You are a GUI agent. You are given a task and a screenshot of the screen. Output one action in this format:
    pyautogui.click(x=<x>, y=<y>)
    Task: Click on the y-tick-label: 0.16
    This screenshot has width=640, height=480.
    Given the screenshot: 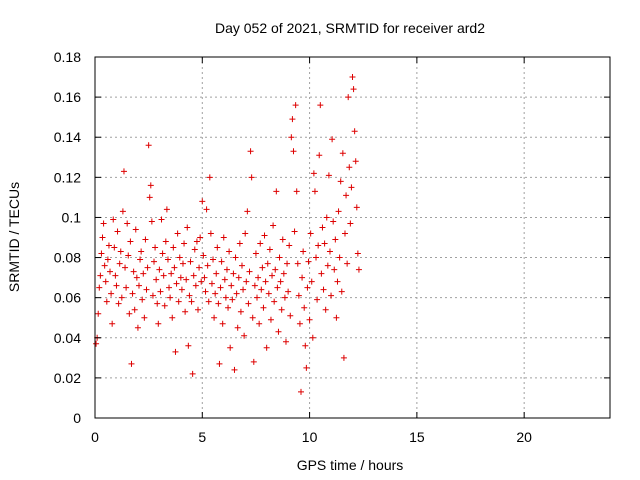 What is the action you would take?
    pyautogui.click(x=67, y=97)
    